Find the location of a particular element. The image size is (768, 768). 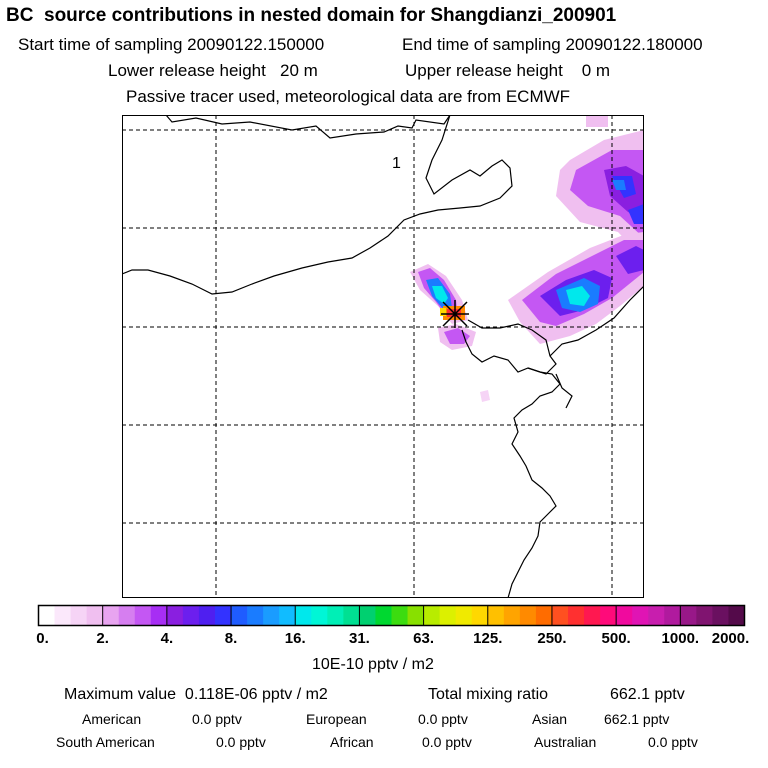

legend-tick-label: 4. is located at coordinates (167, 638).